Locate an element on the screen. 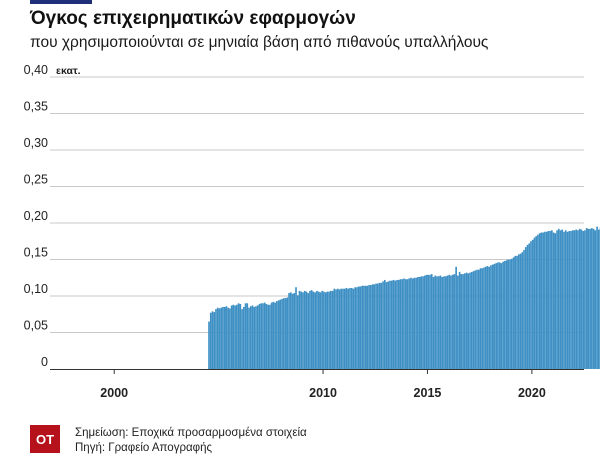  y-tick-label: 0,35 is located at coordinates (36, 107).